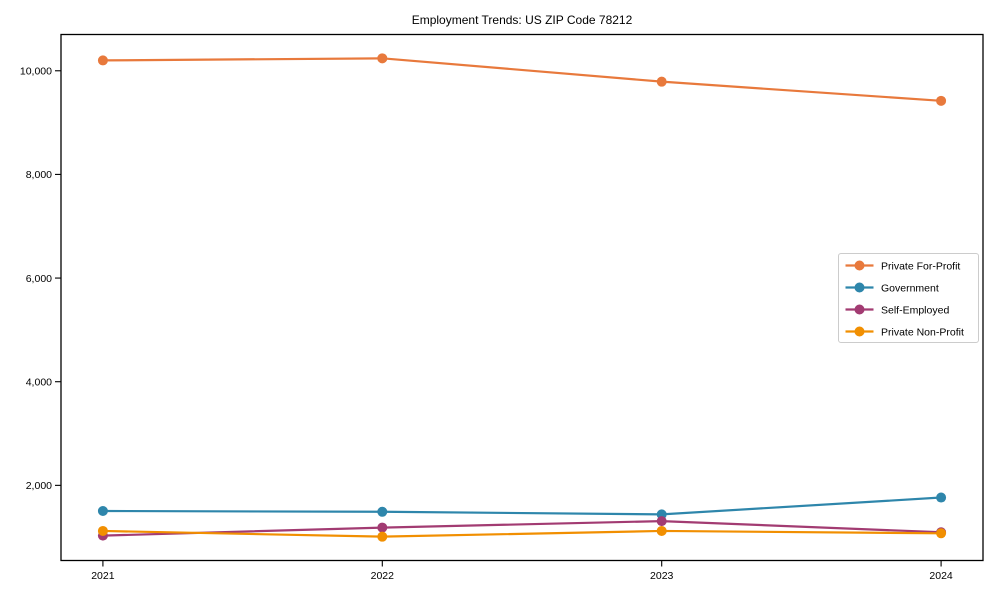 Image resolution: width=1000 pixels, height=600 pixels. Describe the element at coordinates (915, 310) in the screenshot. I see `legend-item-label: Self-Employed` at that location.